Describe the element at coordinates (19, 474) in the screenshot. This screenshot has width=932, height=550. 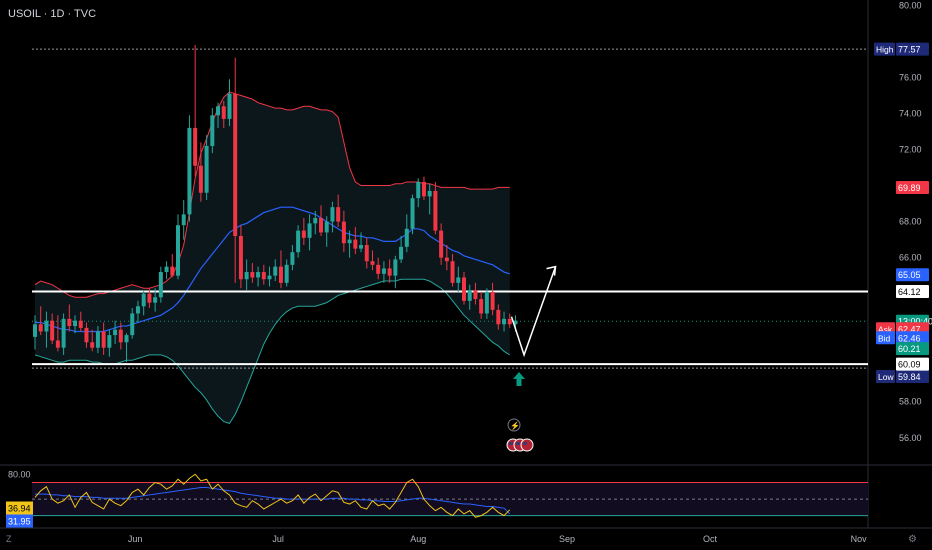
I see `rsi-axis-tick: 80.00` at that location.